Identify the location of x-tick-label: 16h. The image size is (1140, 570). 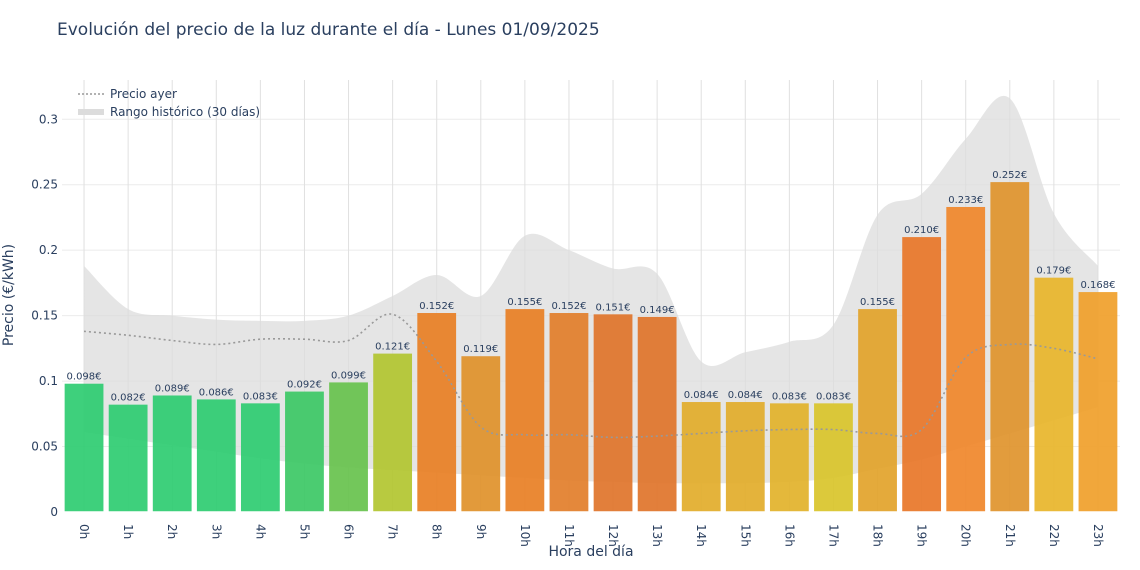
(789, 535).